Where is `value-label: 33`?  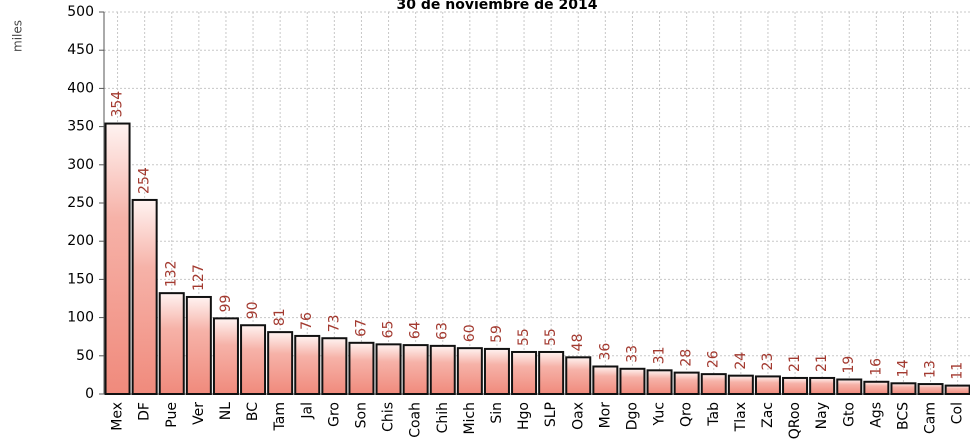
value-label: 33 is located at coordinates (632, 354).